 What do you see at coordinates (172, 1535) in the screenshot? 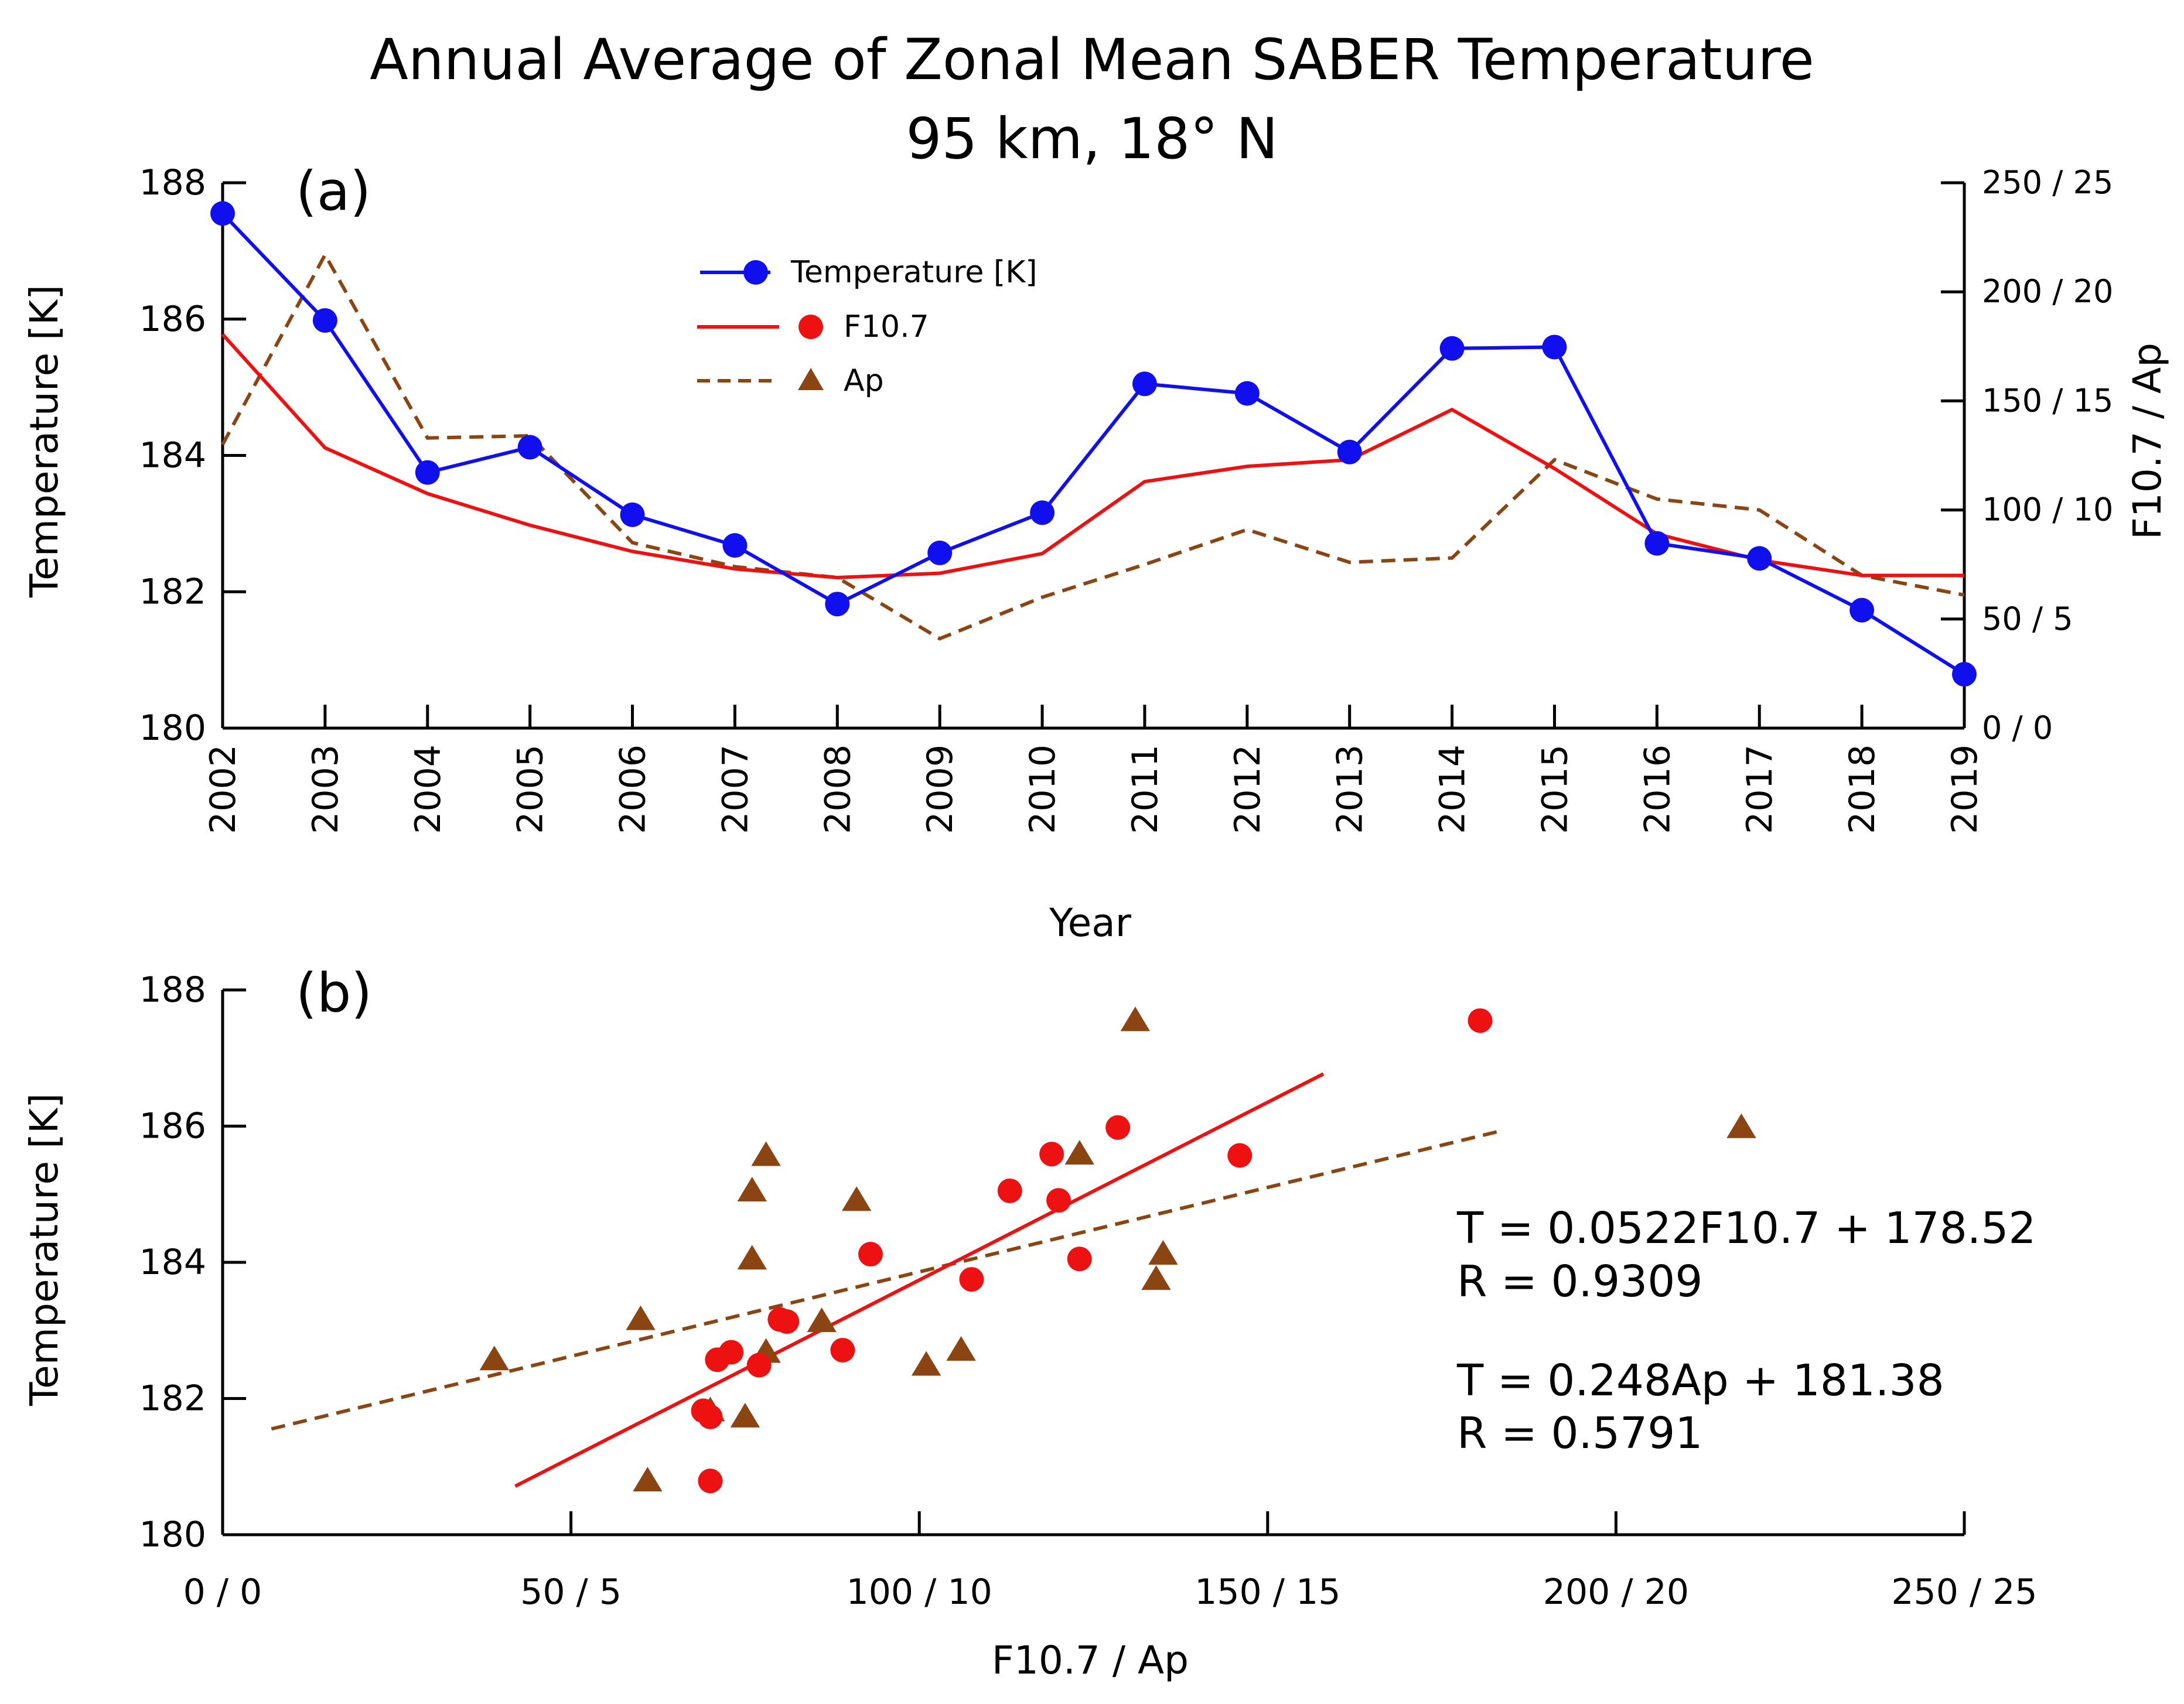
I see `panel-b-y-tick-label: 180` at bounding box center [172, 1535].